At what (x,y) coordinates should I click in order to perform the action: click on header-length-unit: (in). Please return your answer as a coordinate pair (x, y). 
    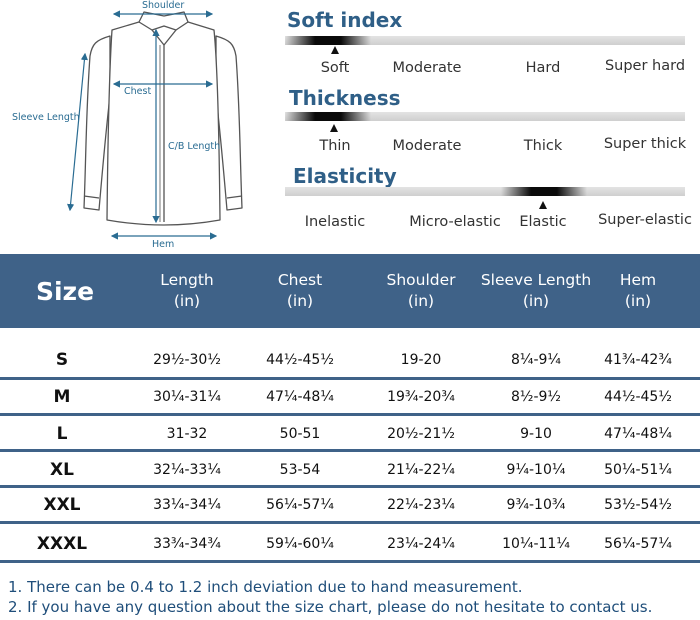
    Looking at the image, I should click on (187, 301).